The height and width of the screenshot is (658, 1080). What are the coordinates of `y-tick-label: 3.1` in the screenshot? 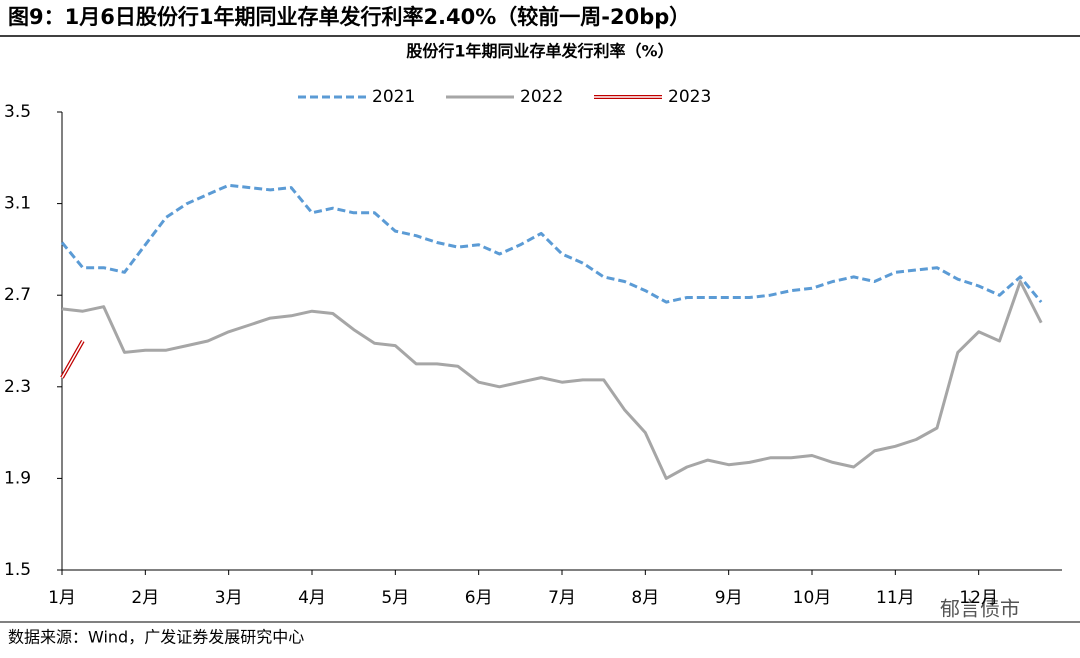 It's located at (17, 204).